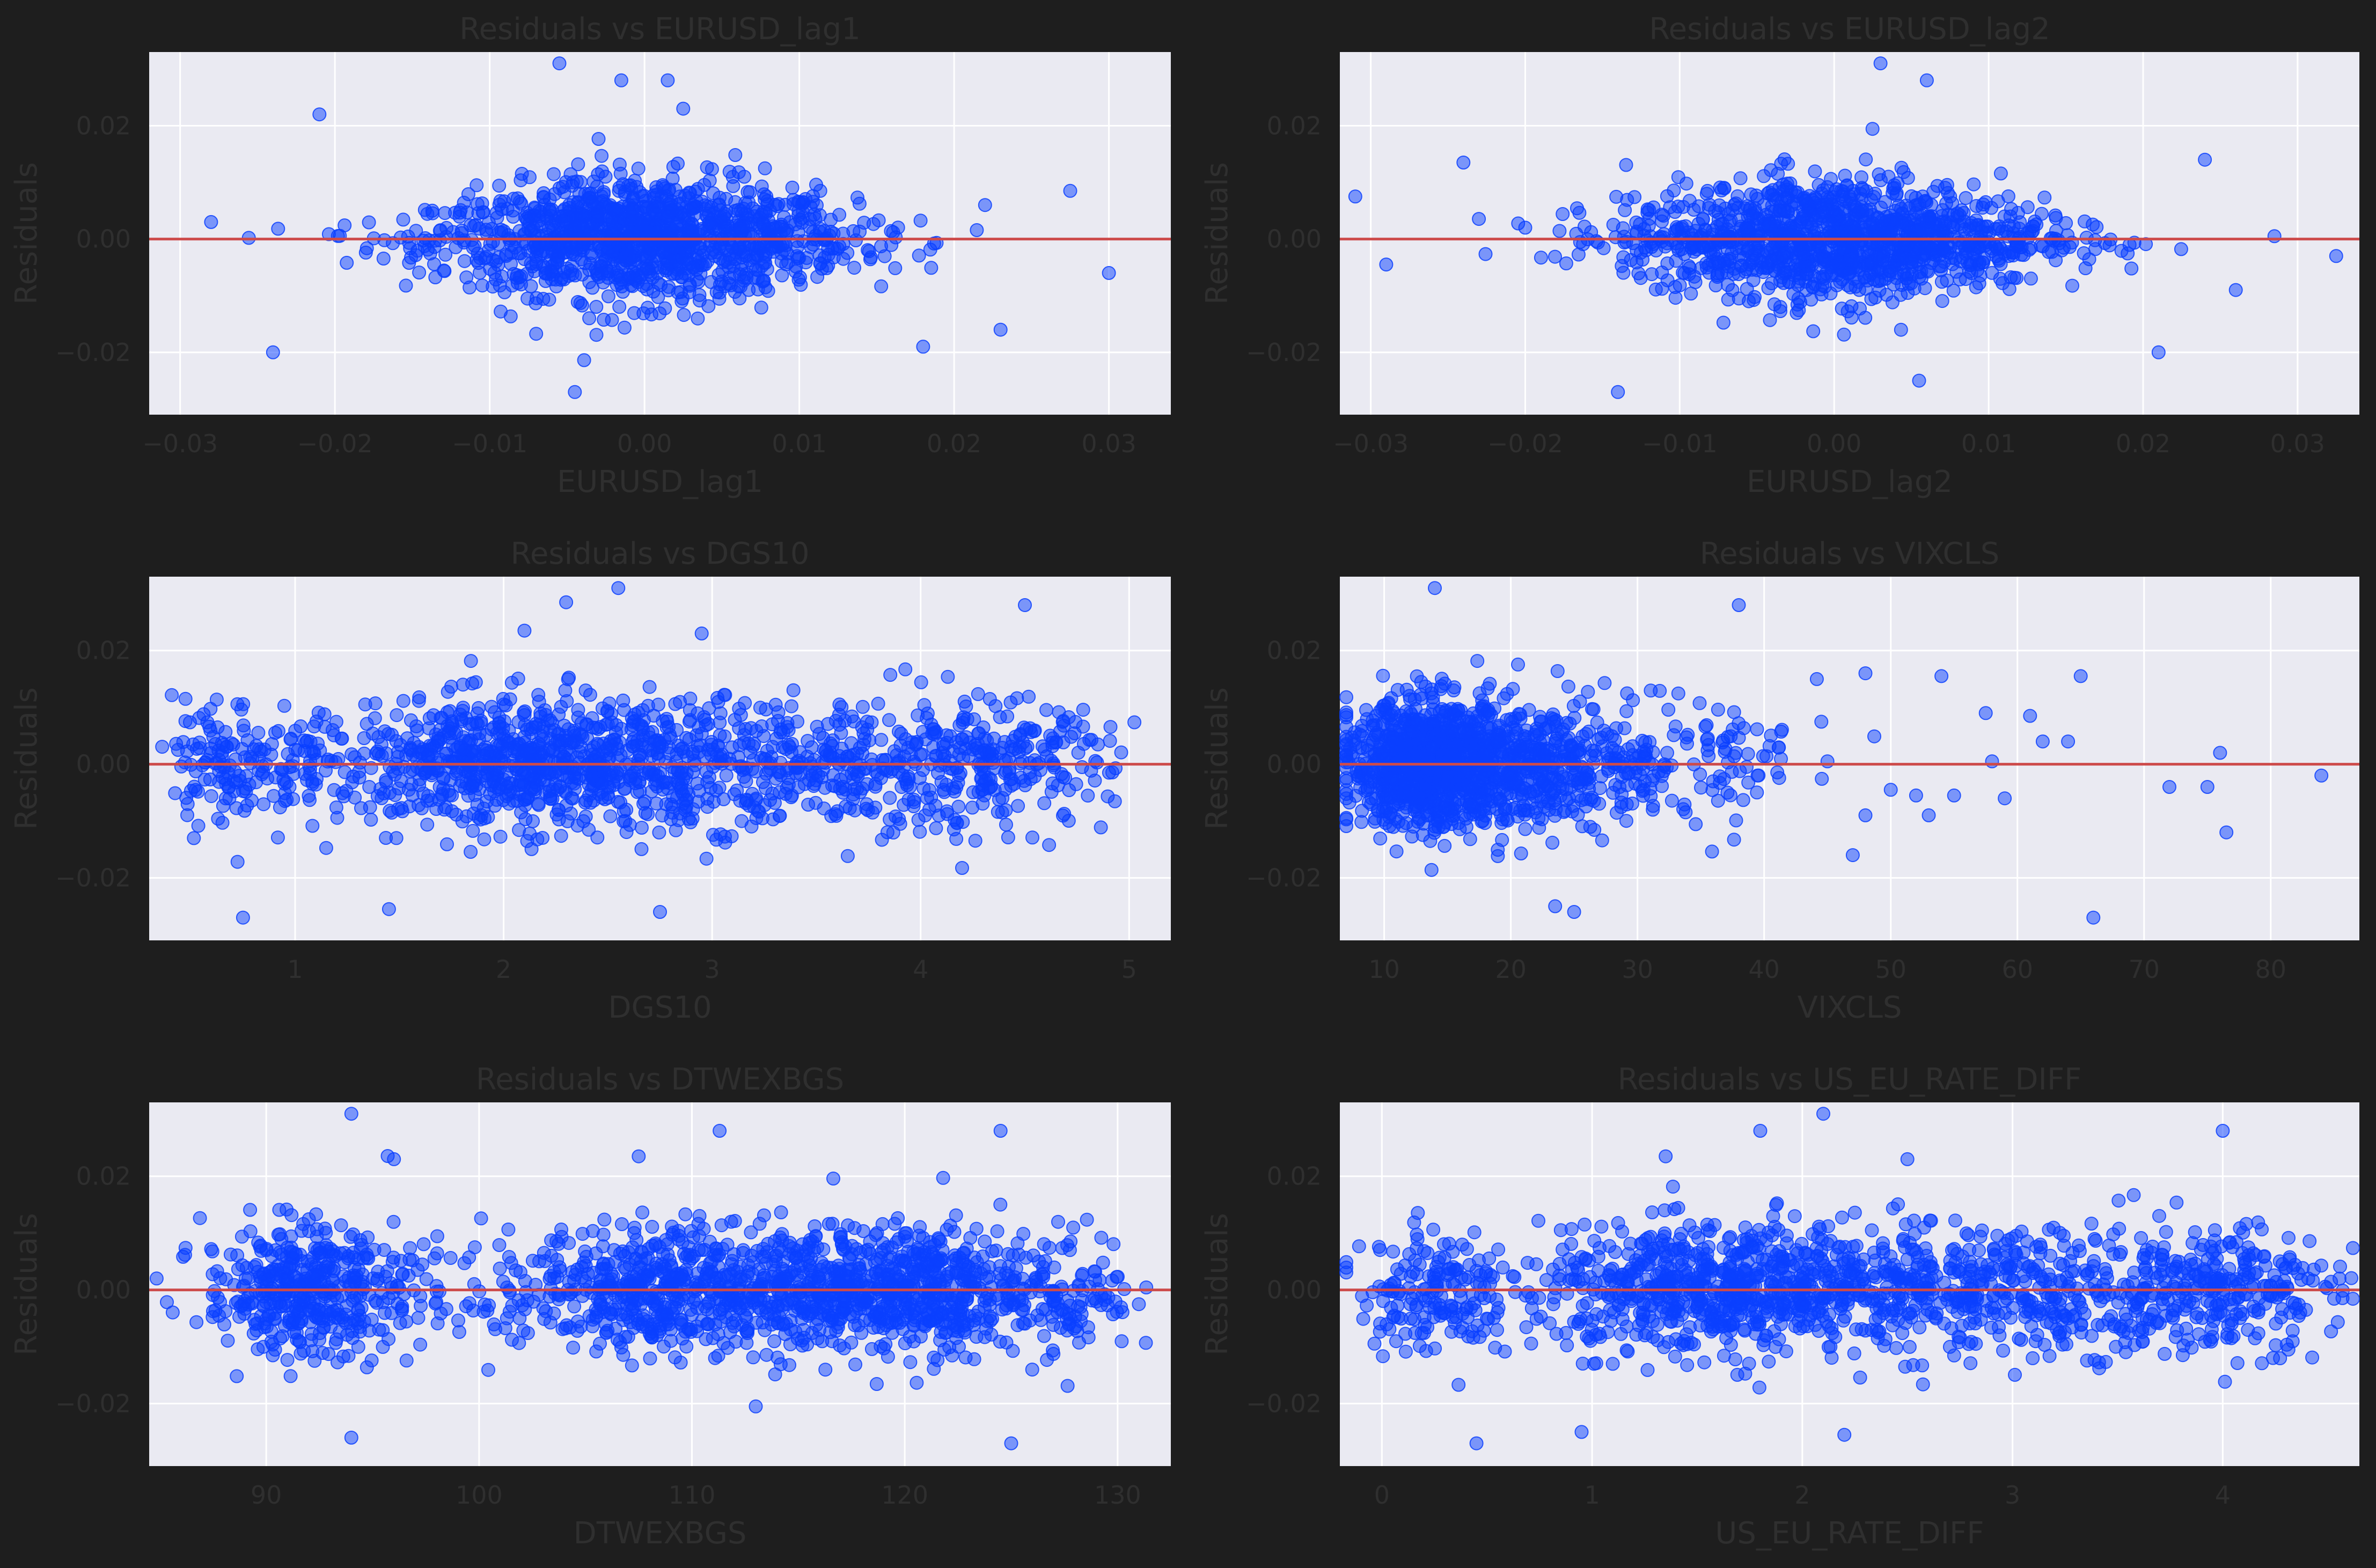 The height and width of the screenshot is (1568, 2376). I want to click on x-tick-label: 0.01, so click(799, 443).